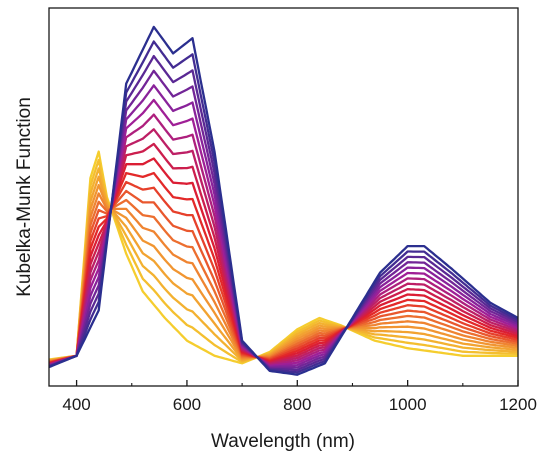 This screenshot has height=463, width=550. What do you see at coordinates (297, 404) in the screenshot?
I see `x-tick-label: 800` at bounding box center [297, 404].